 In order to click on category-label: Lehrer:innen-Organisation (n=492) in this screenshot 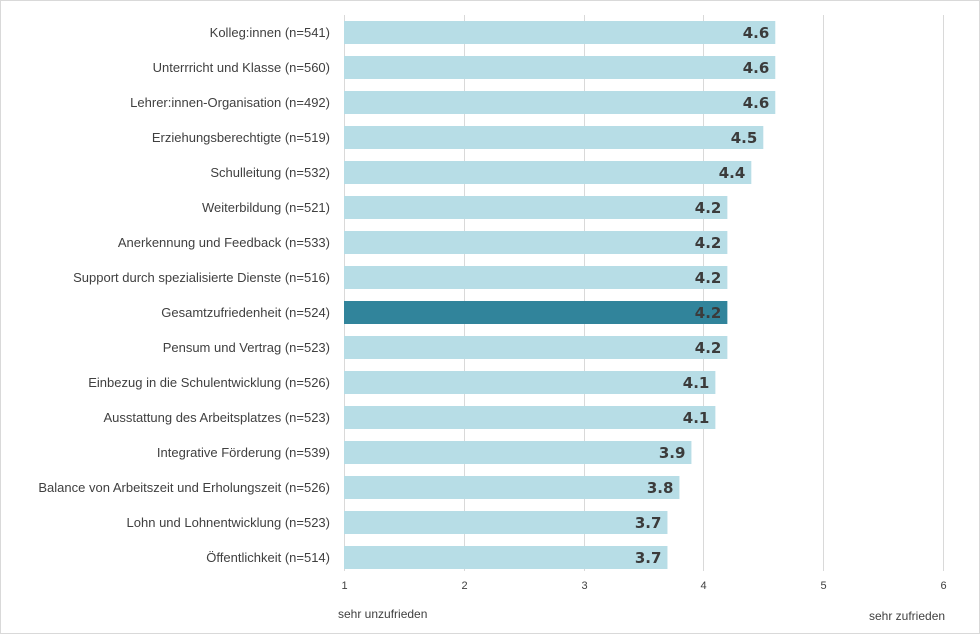, I will do `click(230, 102)`.